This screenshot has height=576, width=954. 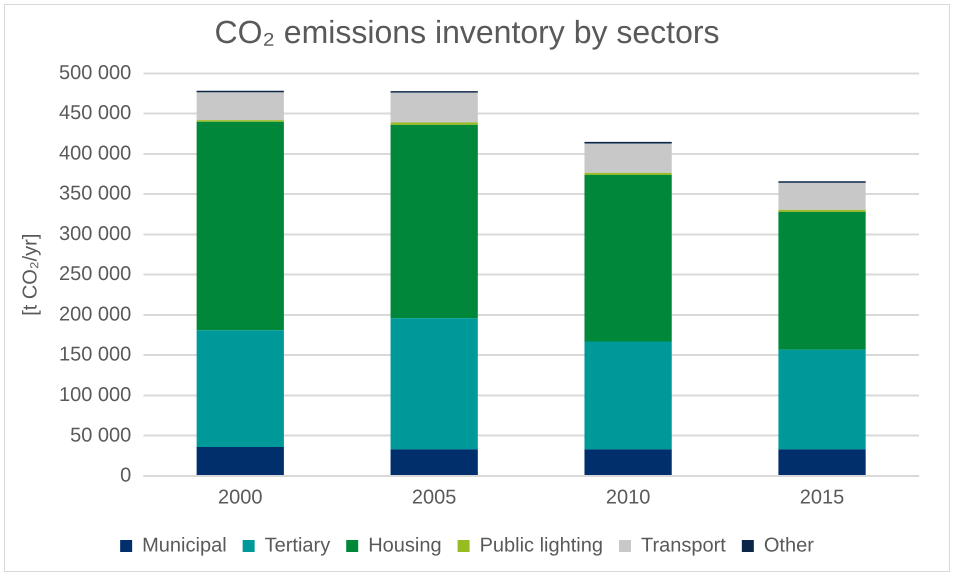 What do you see at coordinates (541, 545) in the screenshot?
I see `legend-label: Public lighting` at bounding box center [541, 545].